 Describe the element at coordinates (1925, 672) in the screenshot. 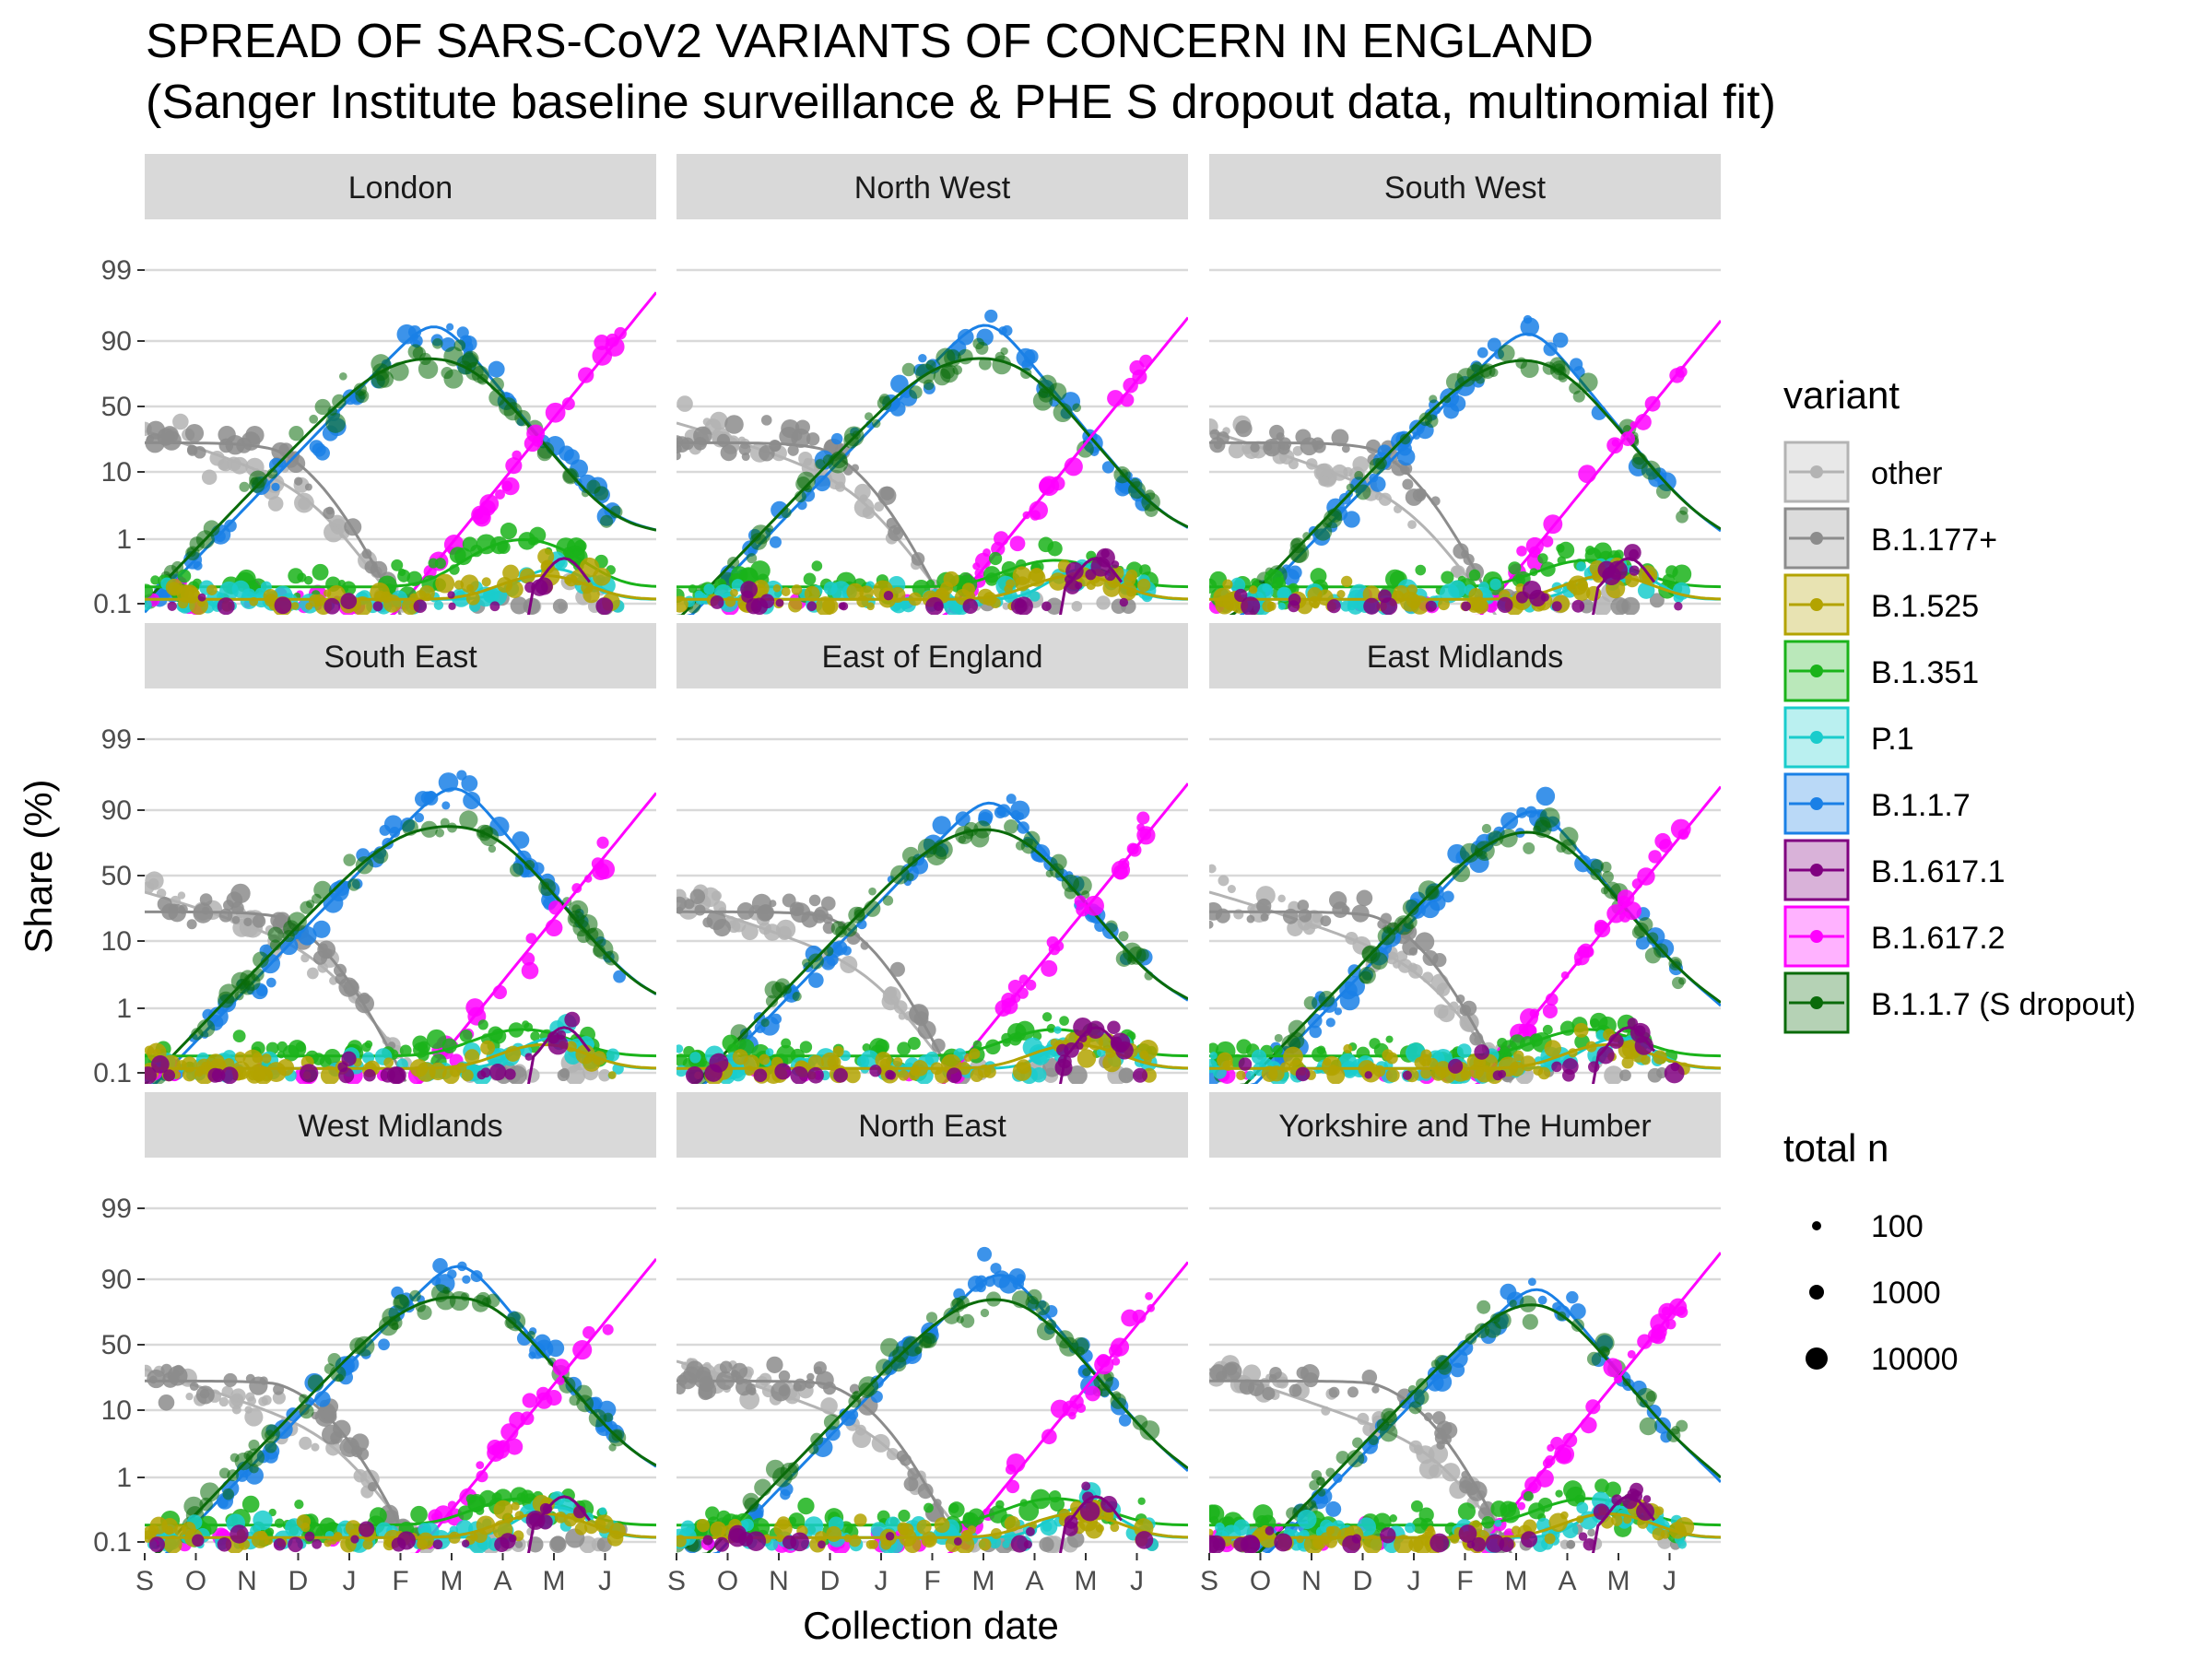

I see `legend-label: B.1.351` at that location.